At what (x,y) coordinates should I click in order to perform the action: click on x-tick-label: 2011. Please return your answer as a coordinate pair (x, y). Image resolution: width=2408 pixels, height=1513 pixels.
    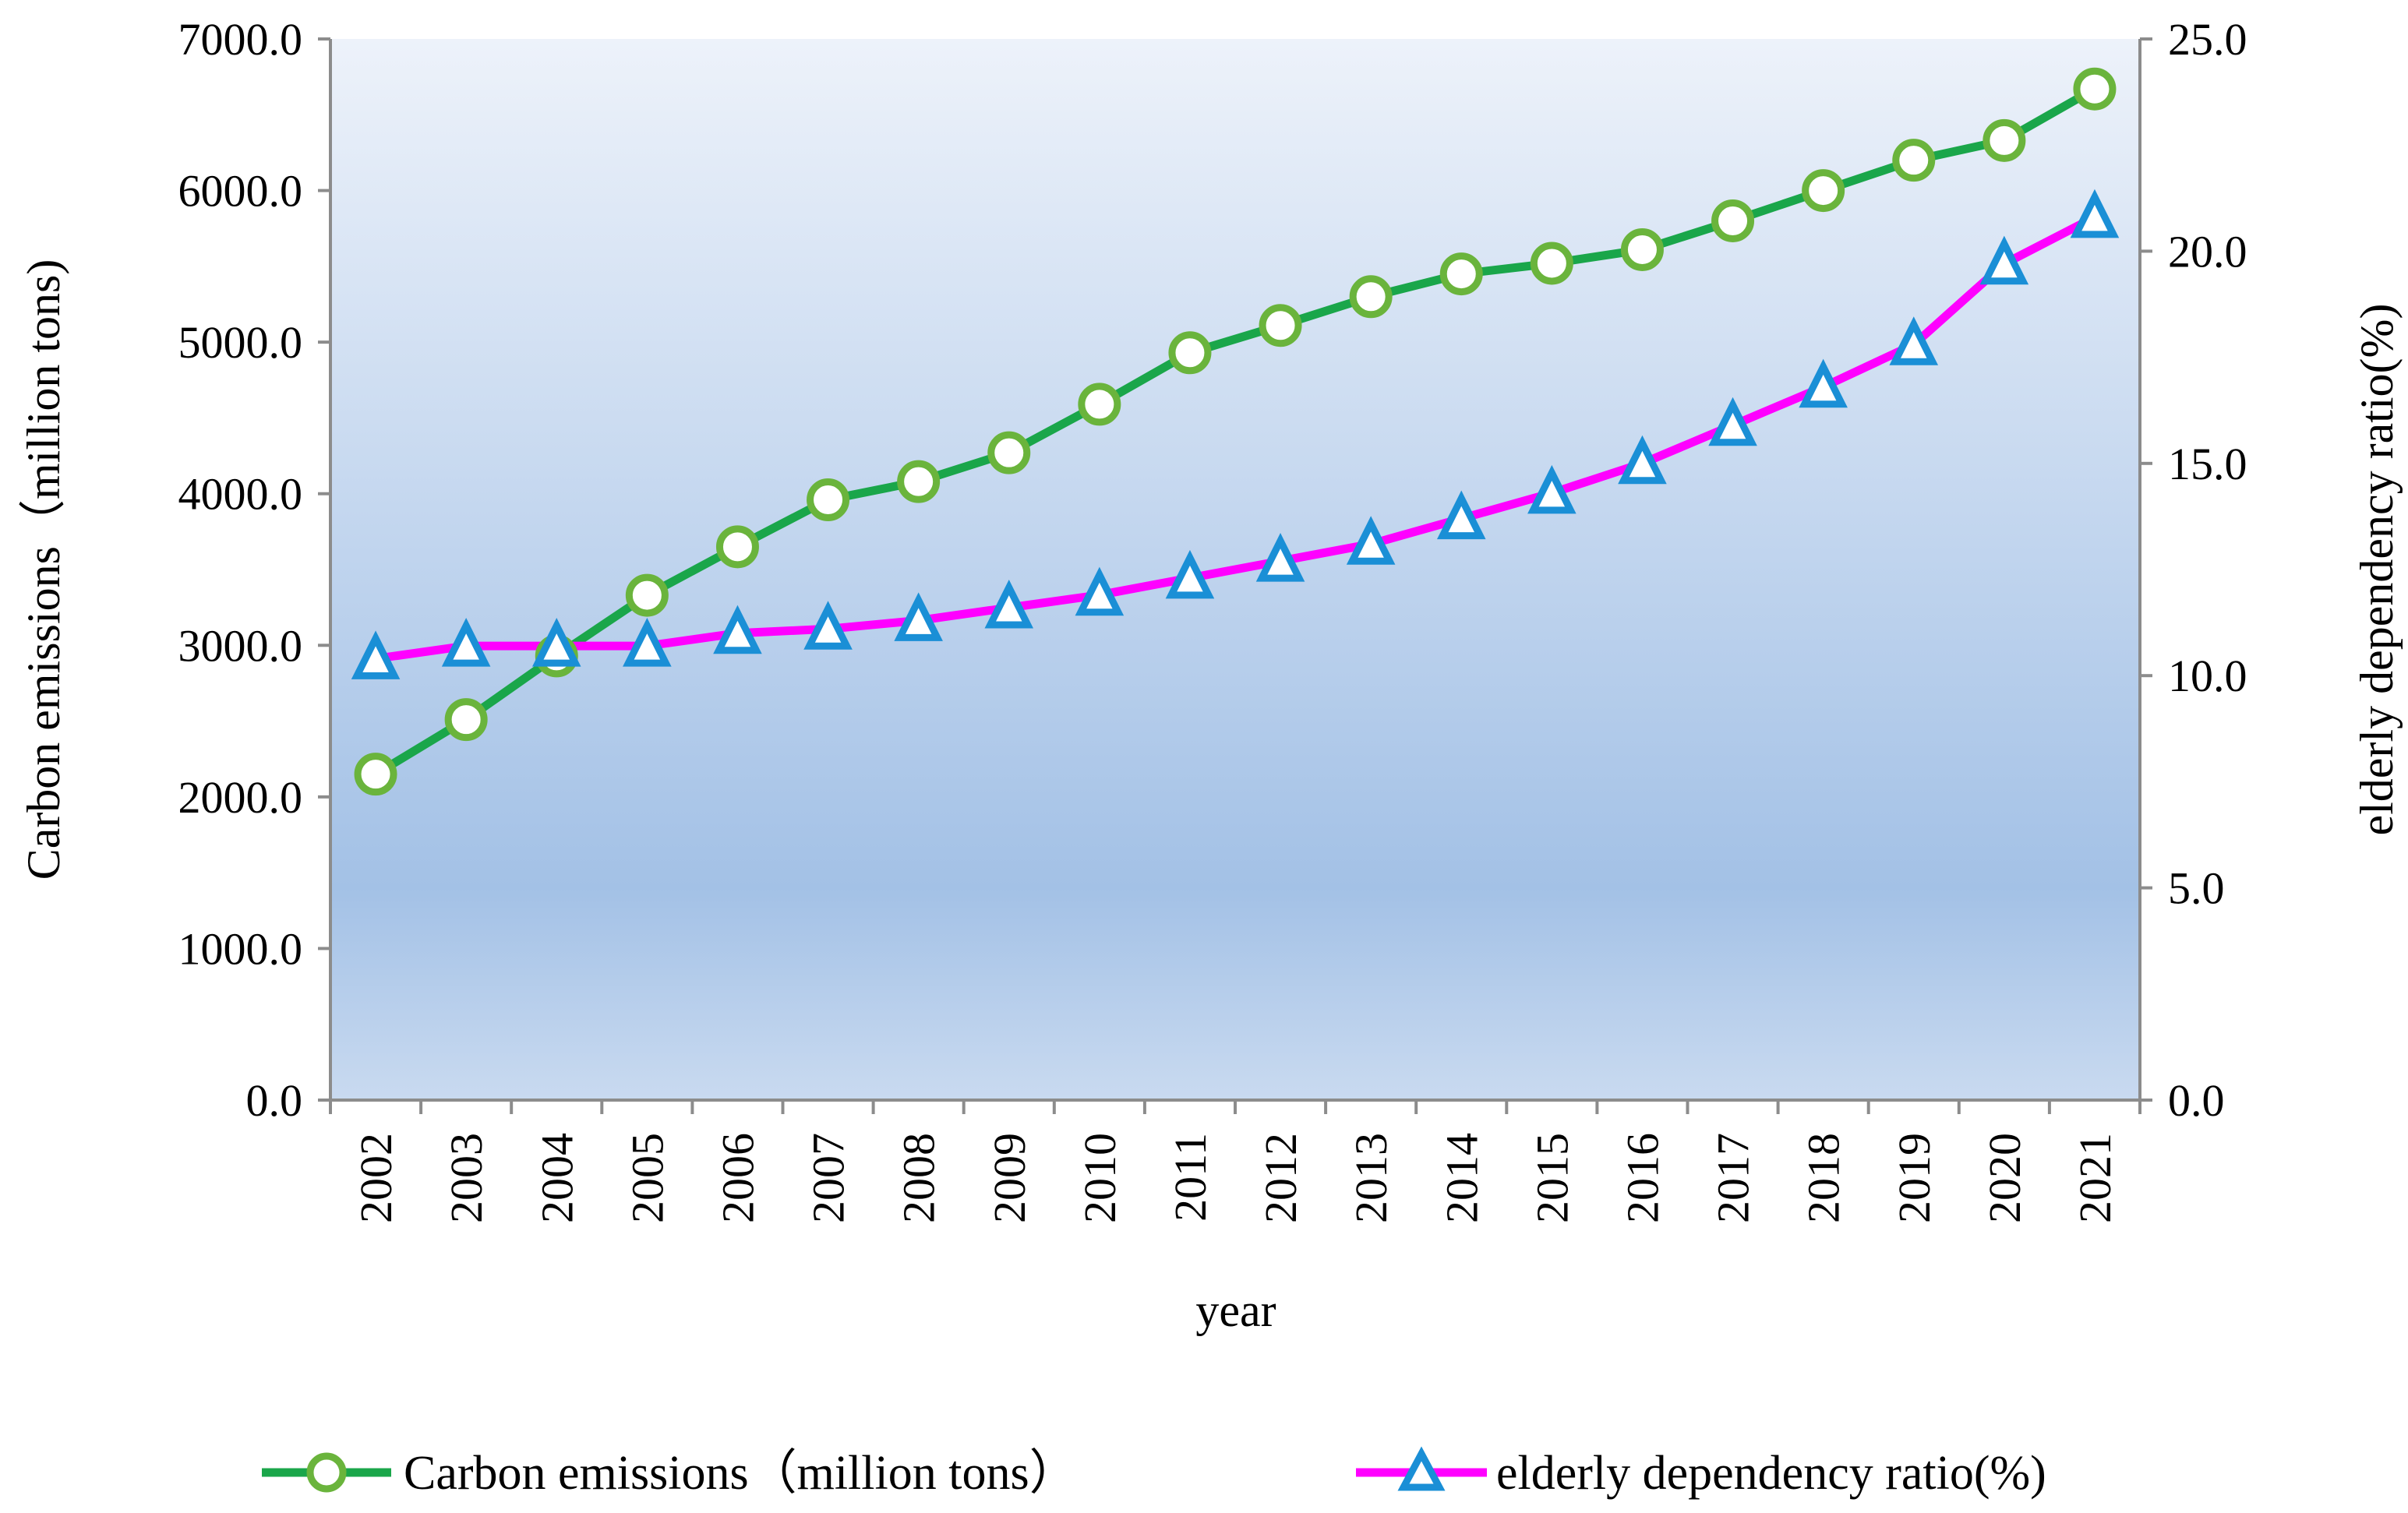
    Looking at the image, I should click on (1190, 1177).